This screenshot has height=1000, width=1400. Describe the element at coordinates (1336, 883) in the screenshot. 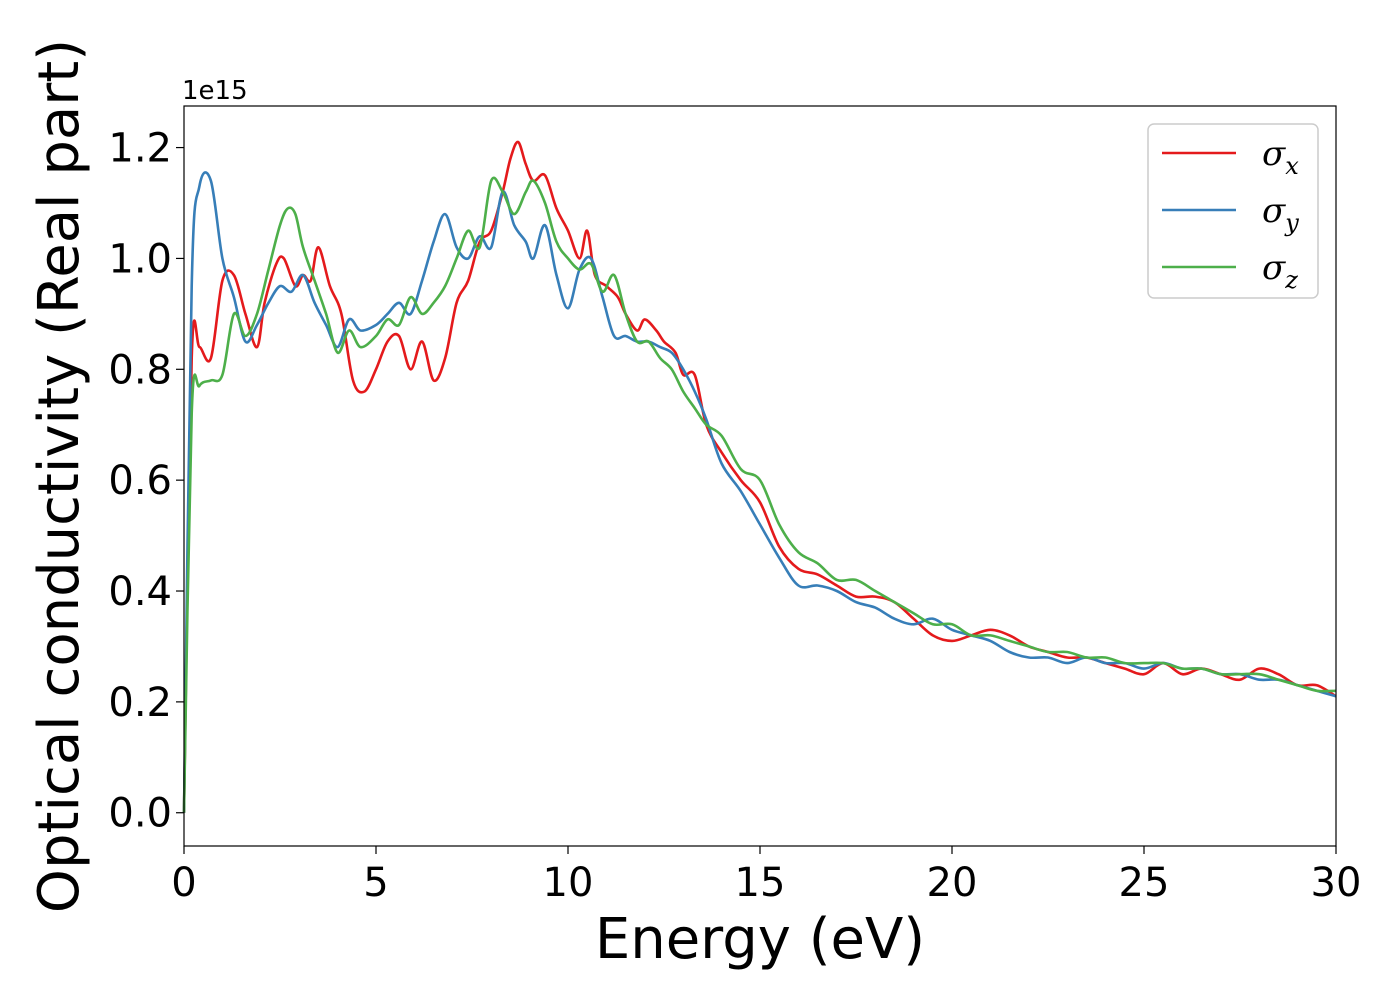

I see `x-tick-label: 30` at that location.